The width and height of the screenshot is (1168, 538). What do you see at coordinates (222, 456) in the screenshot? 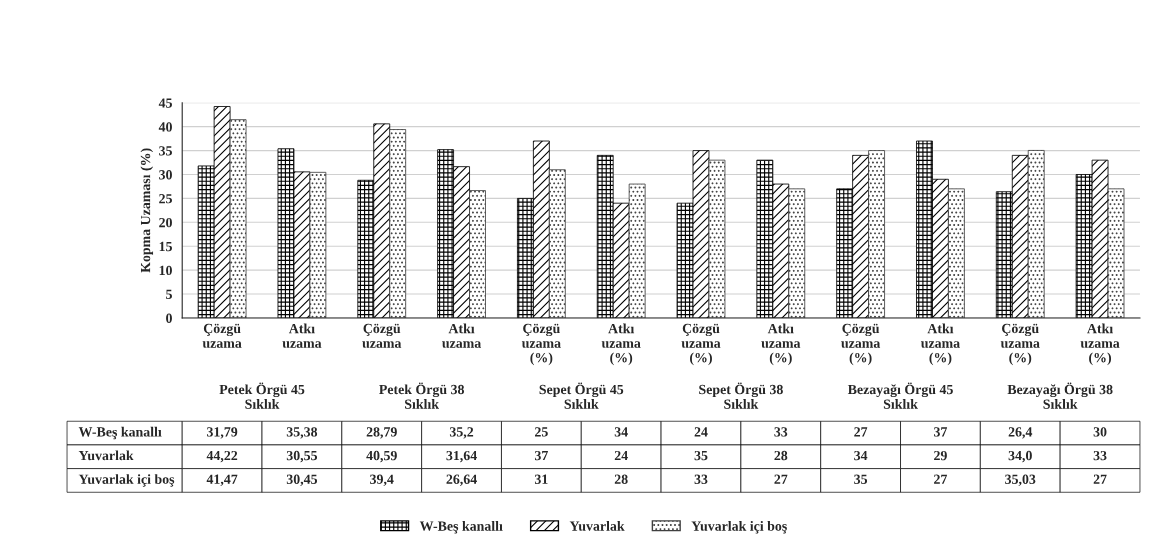
I see `data-label: 44,22` at bounding box center [222, 456].